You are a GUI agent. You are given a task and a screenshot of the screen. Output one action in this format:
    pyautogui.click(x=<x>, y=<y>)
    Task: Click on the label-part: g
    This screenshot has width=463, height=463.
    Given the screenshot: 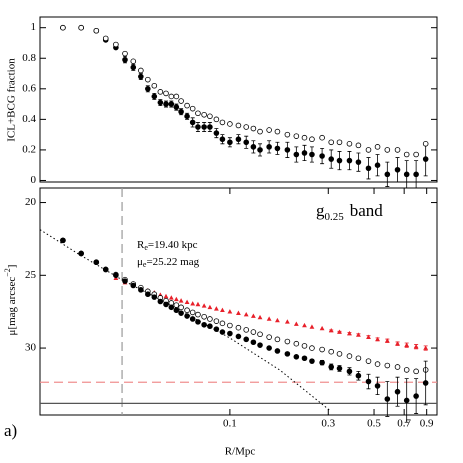 What is the action you would take?
    pyautogui.click(x=320, y=210)
    